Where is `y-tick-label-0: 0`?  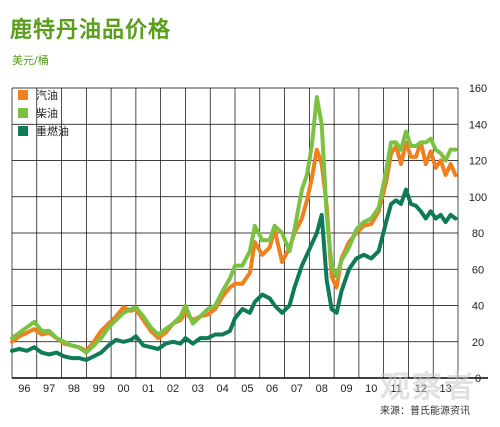 y-tick-label-0: 0 is located at coordinates (478, 379).